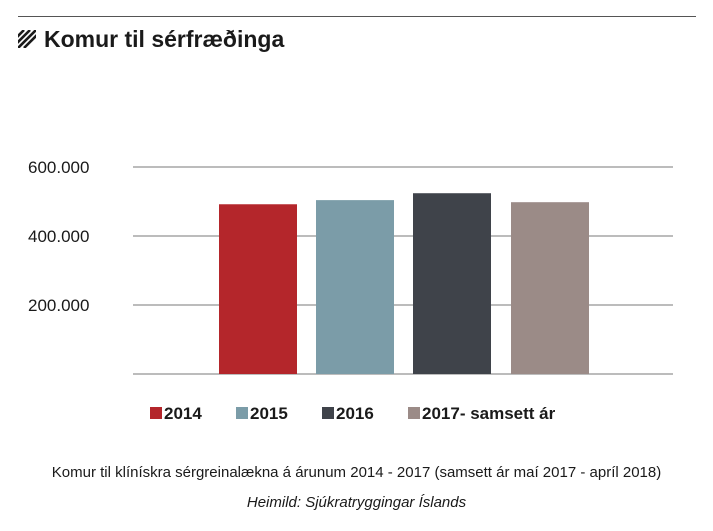 Image resolution: width=713 pixels, height=531 pixels. What do you see at coordinates (357, 16) in the screenshot?
I see `top-divider` at bounding box center [357, 16].